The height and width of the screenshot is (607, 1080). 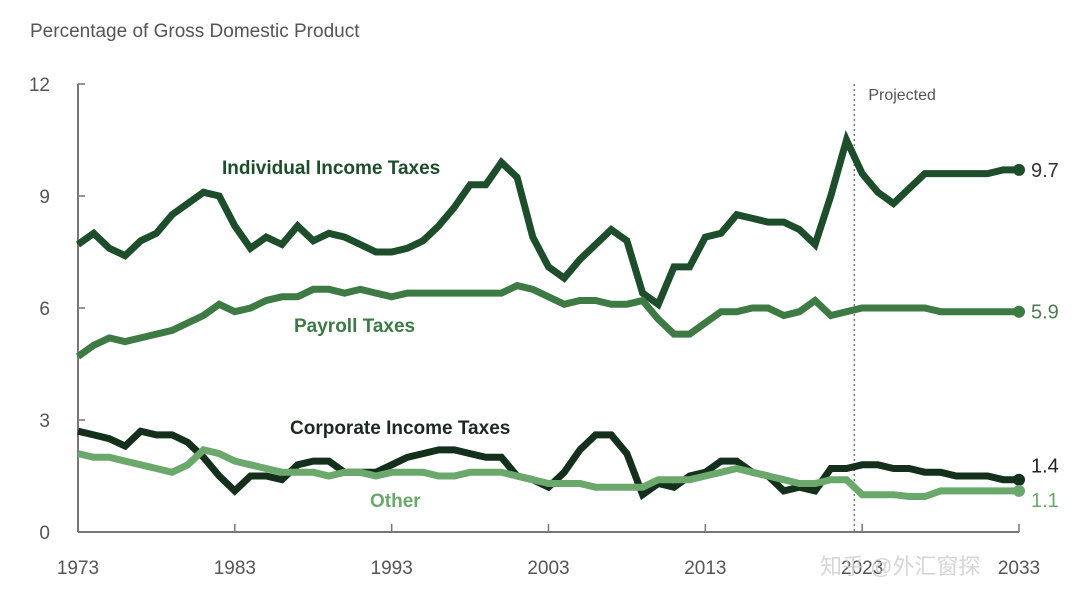 I want to click on series-label-corporate-income-taxes: Corporate Income Taxes, so click(x=400, y=428).